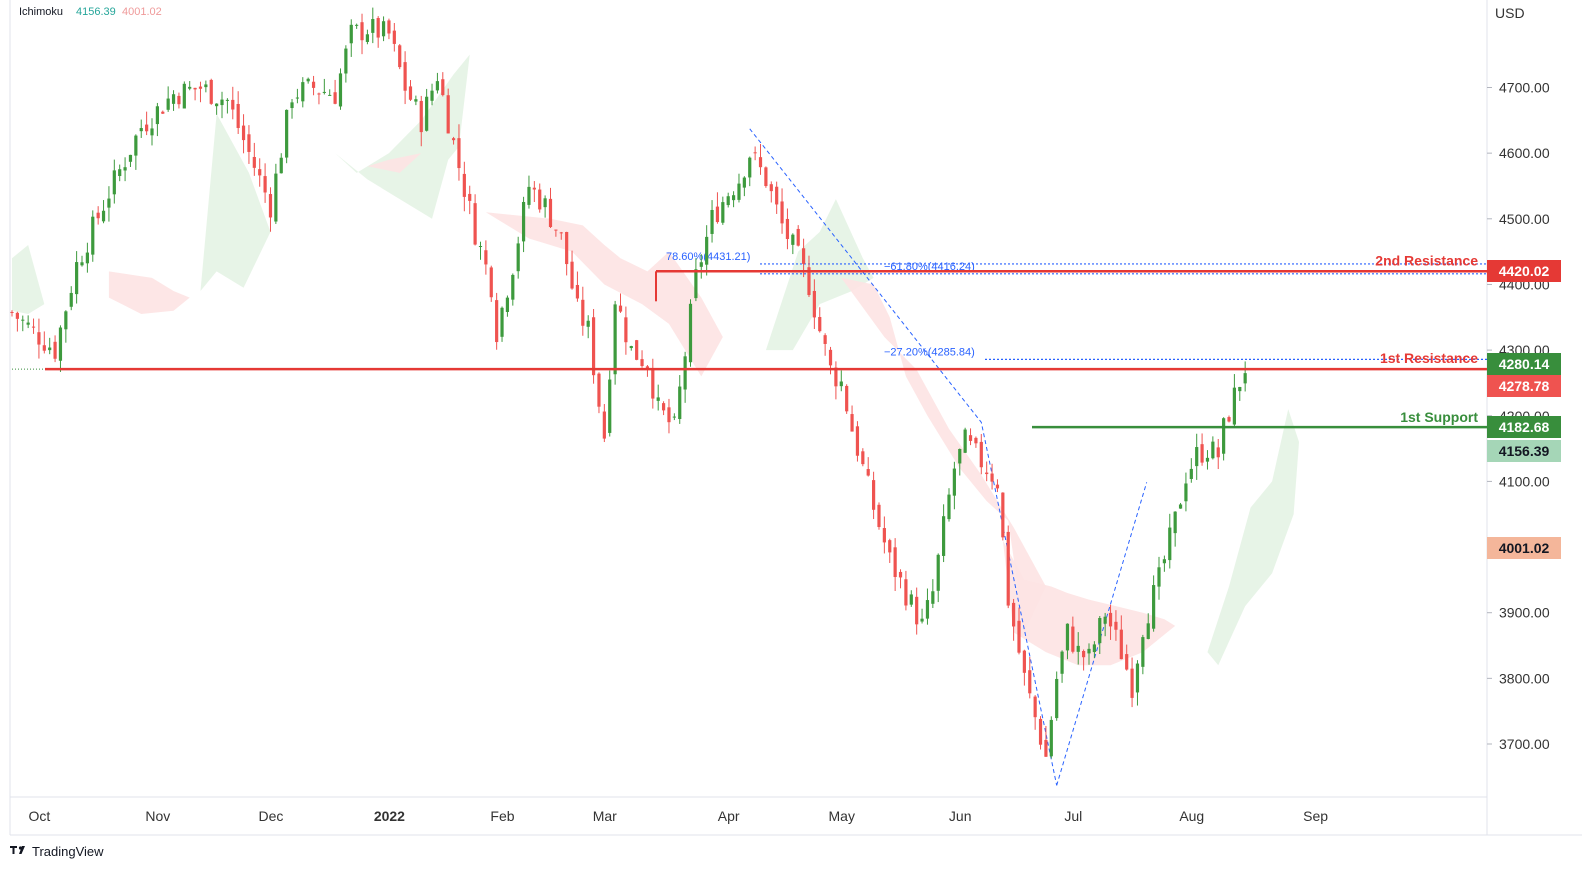  I want to click on svg-text: 4420.02, so click(1524, 271).